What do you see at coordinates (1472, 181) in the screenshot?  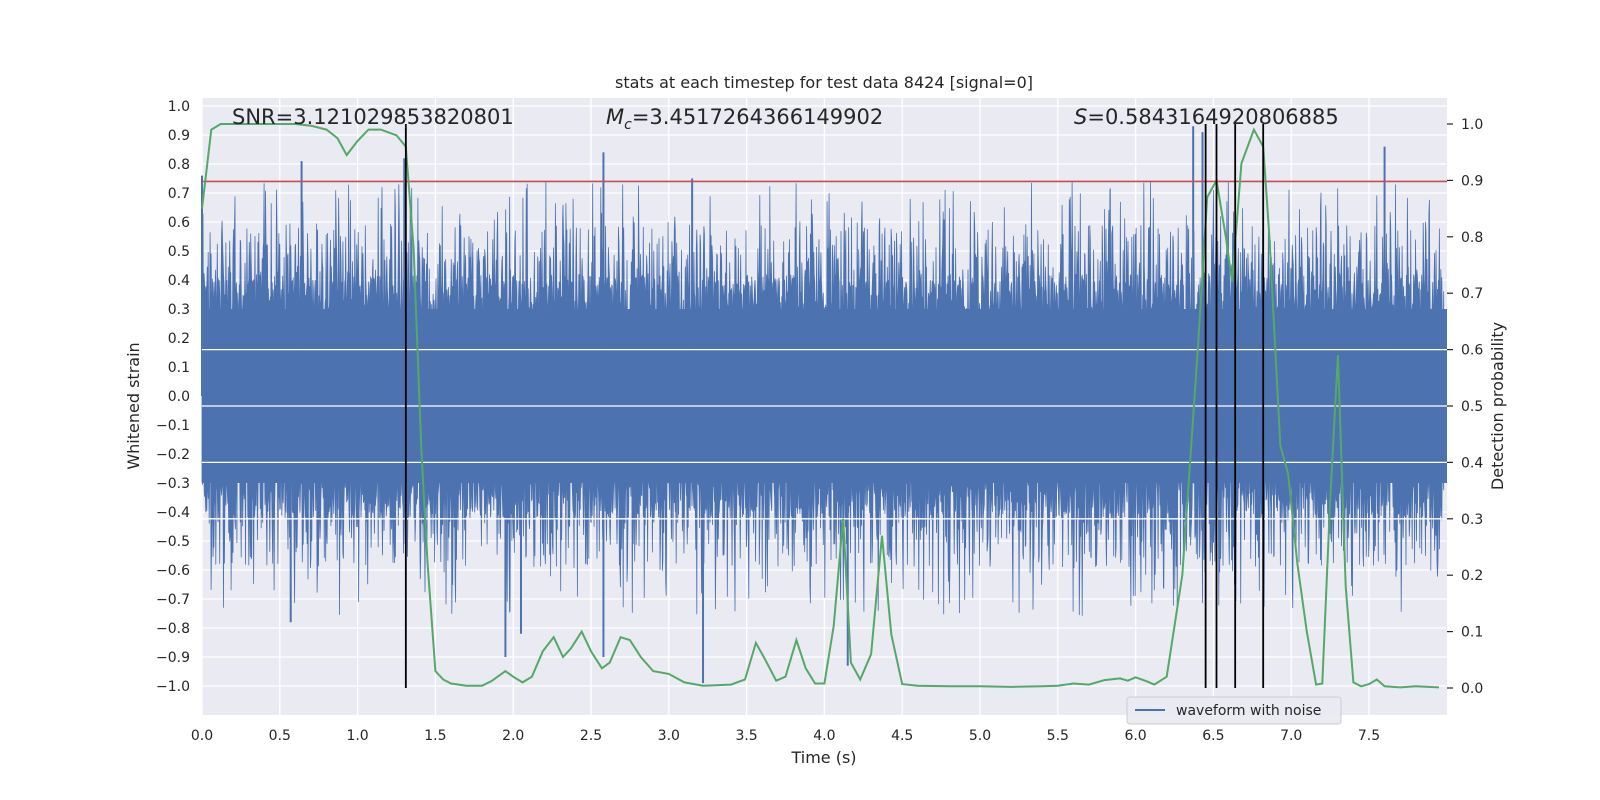 I see `y2-tick-label: 0.9` at bounding box center [1472, 181].